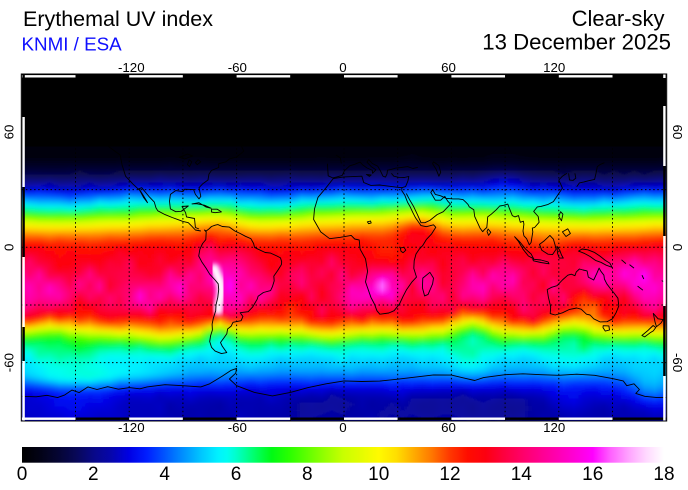 The height and width of the screenshot is (490, 688). Describe the element at coordinates (93, 474) in the screenshot. I see `svg-text: 2` at that location.